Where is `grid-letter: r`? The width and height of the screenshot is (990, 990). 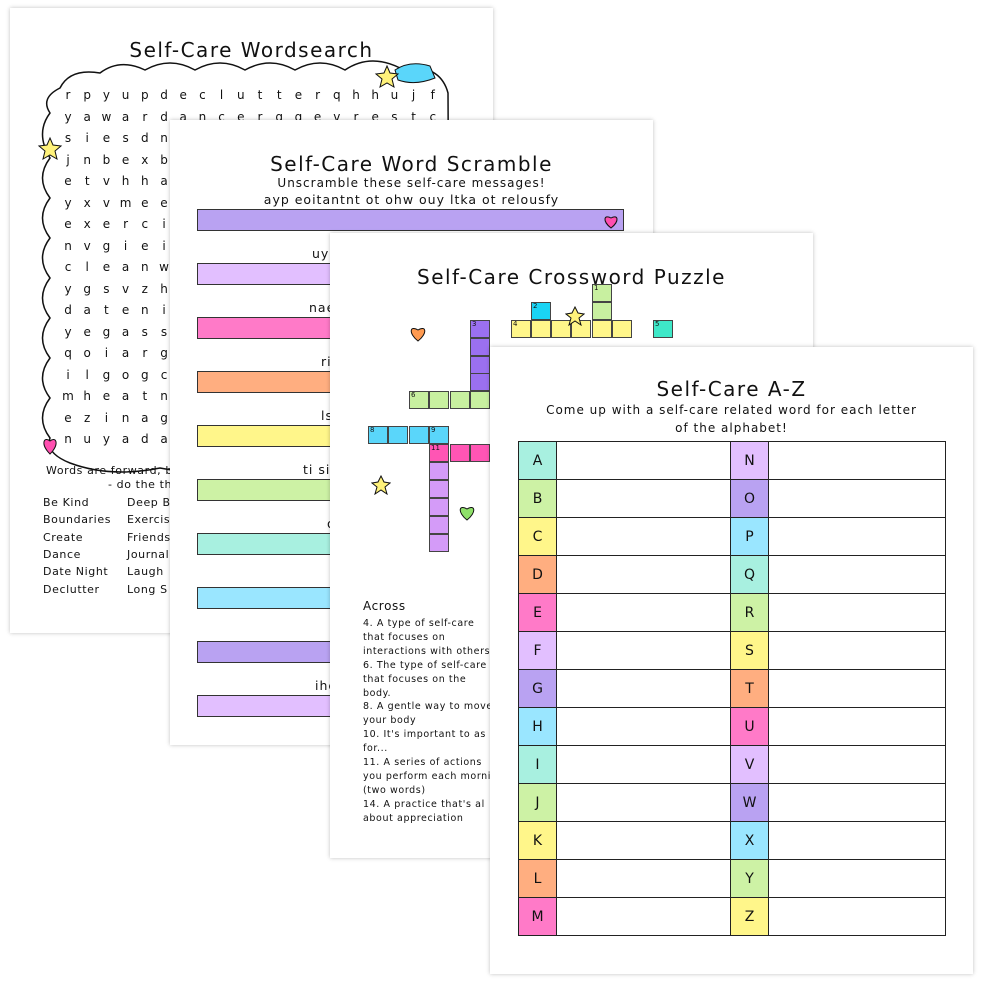 grid-letter: r is located at coordinates (145, 353).